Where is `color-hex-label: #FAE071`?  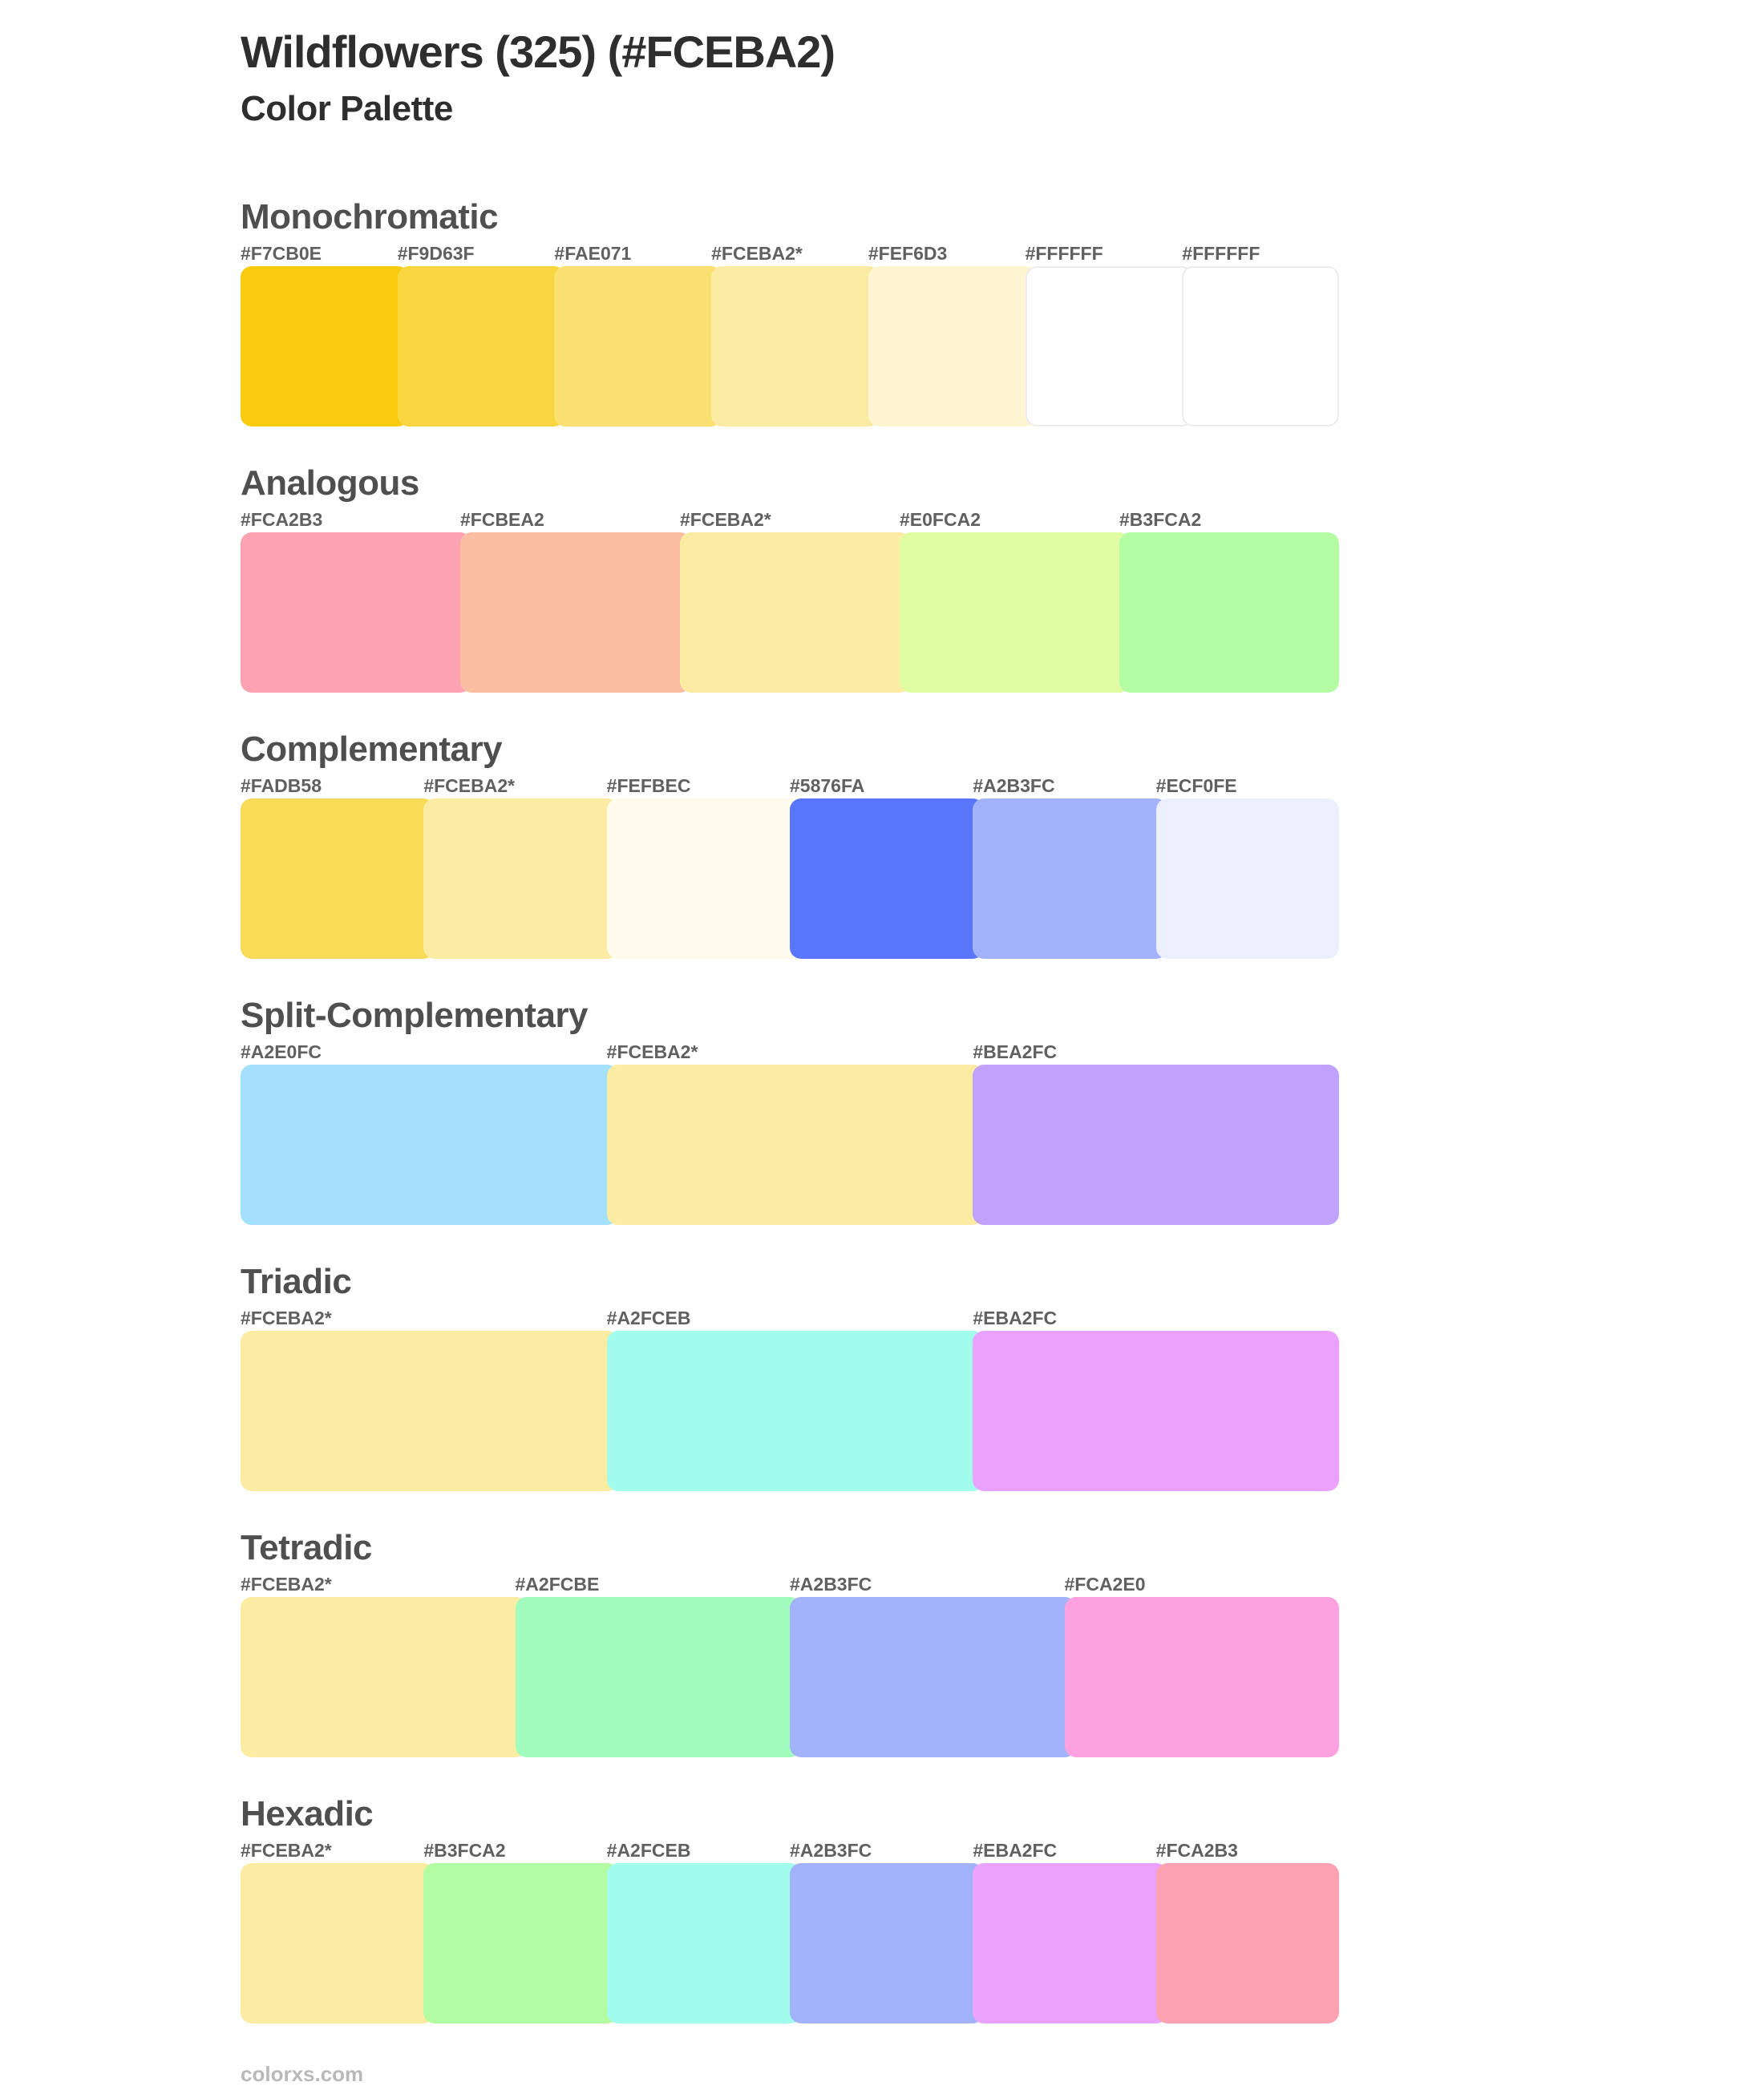
color-hex-label: #FAE071 is located at coordinates (593, 253).